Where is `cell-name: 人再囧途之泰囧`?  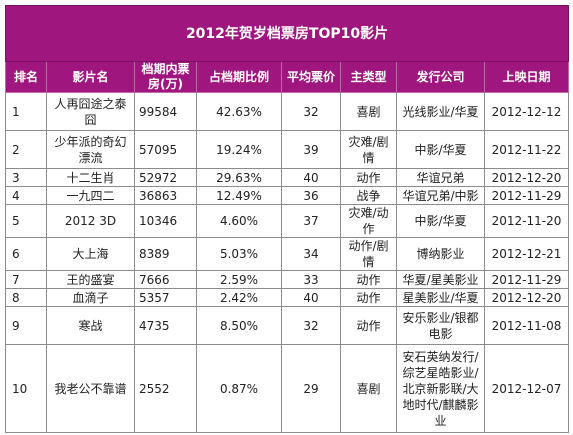
cell-name: 人再囧途之泰囧 is located at coordinates (90, 111).